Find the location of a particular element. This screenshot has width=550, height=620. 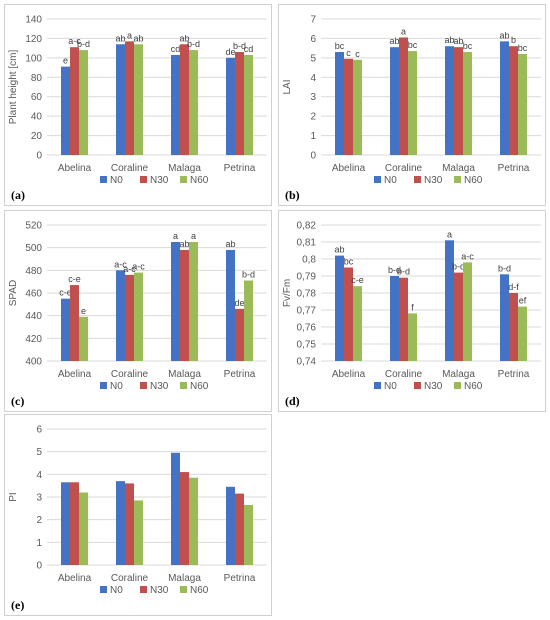

y-tick-label: 0,78 is located at coordinates (307, 294).